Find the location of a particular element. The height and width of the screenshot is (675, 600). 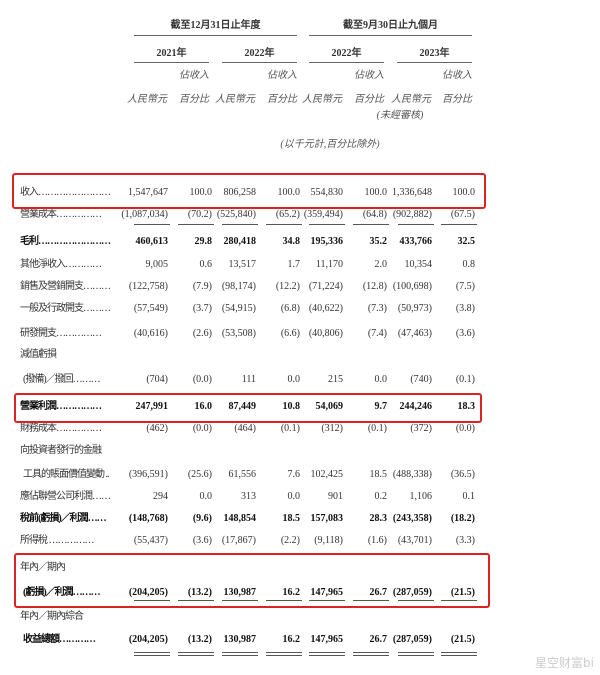

highlight-box-revenue is located at coordinates (249, 191).